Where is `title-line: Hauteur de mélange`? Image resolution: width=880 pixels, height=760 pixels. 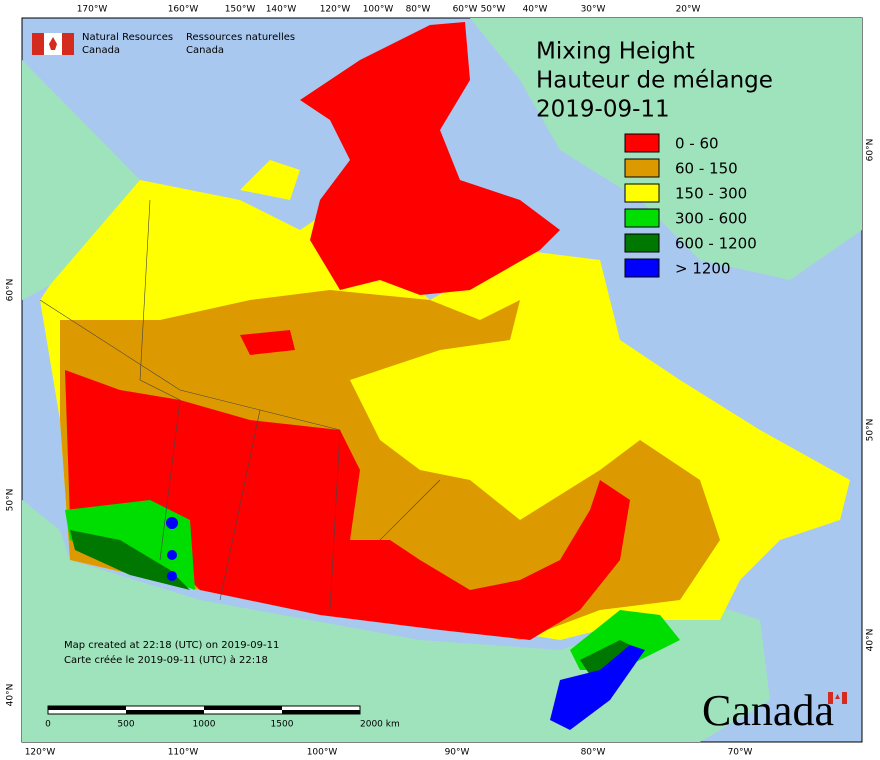 title-line: Hauteur de mélange is located at coordinates (654, 81).